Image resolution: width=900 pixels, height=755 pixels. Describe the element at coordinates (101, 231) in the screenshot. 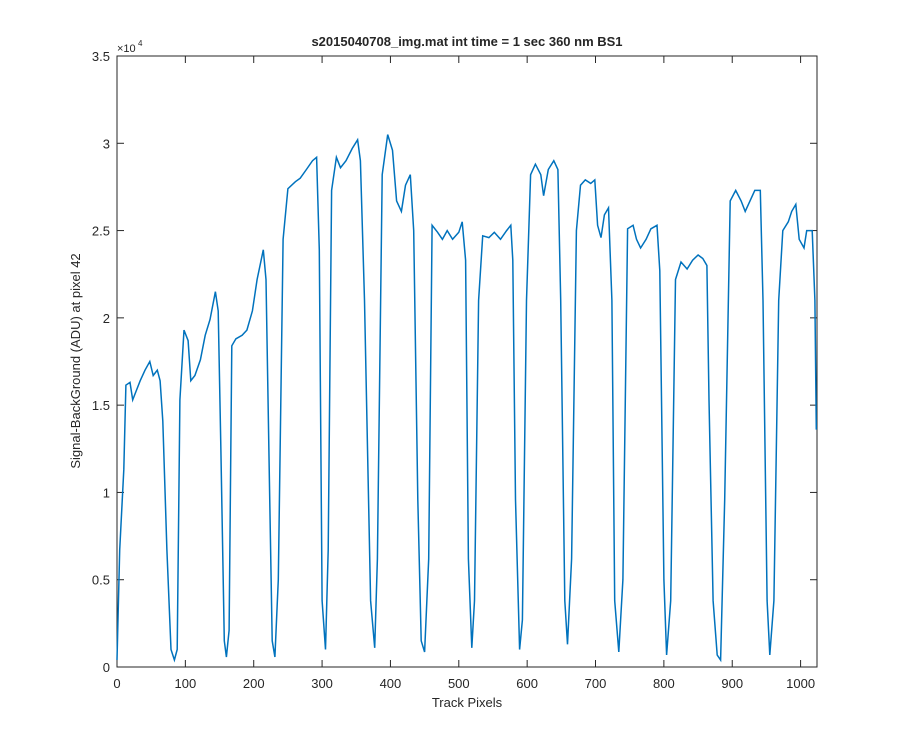

I see `y-tick-label: 2.5` at that location.